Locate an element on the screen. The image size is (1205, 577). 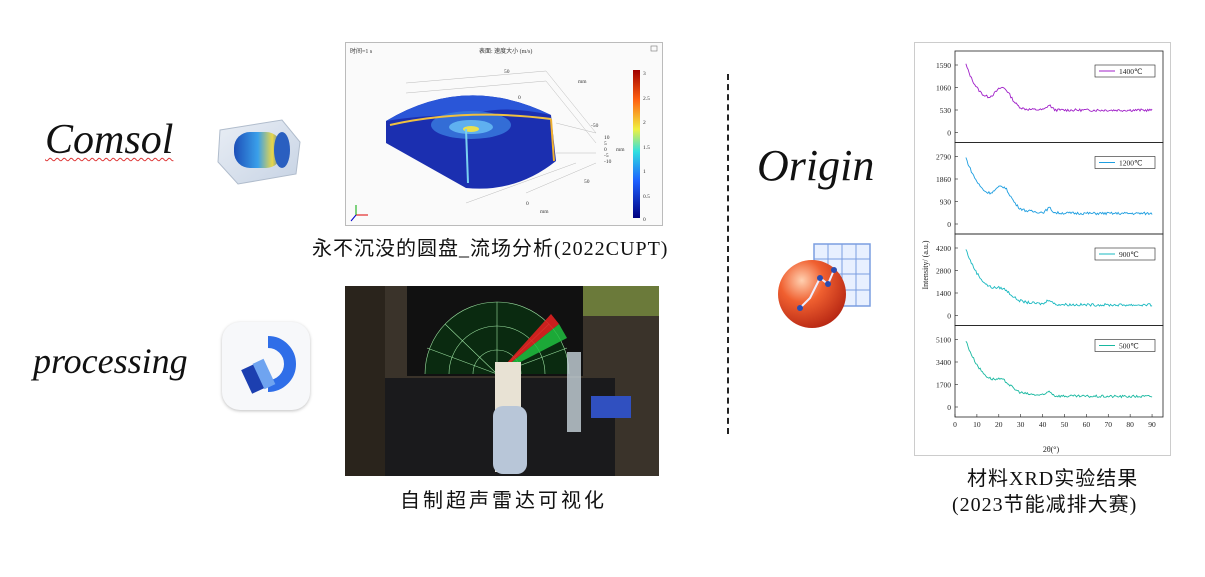
xrd-y-tick-label: 2800 is located at coordinates (943, 271).